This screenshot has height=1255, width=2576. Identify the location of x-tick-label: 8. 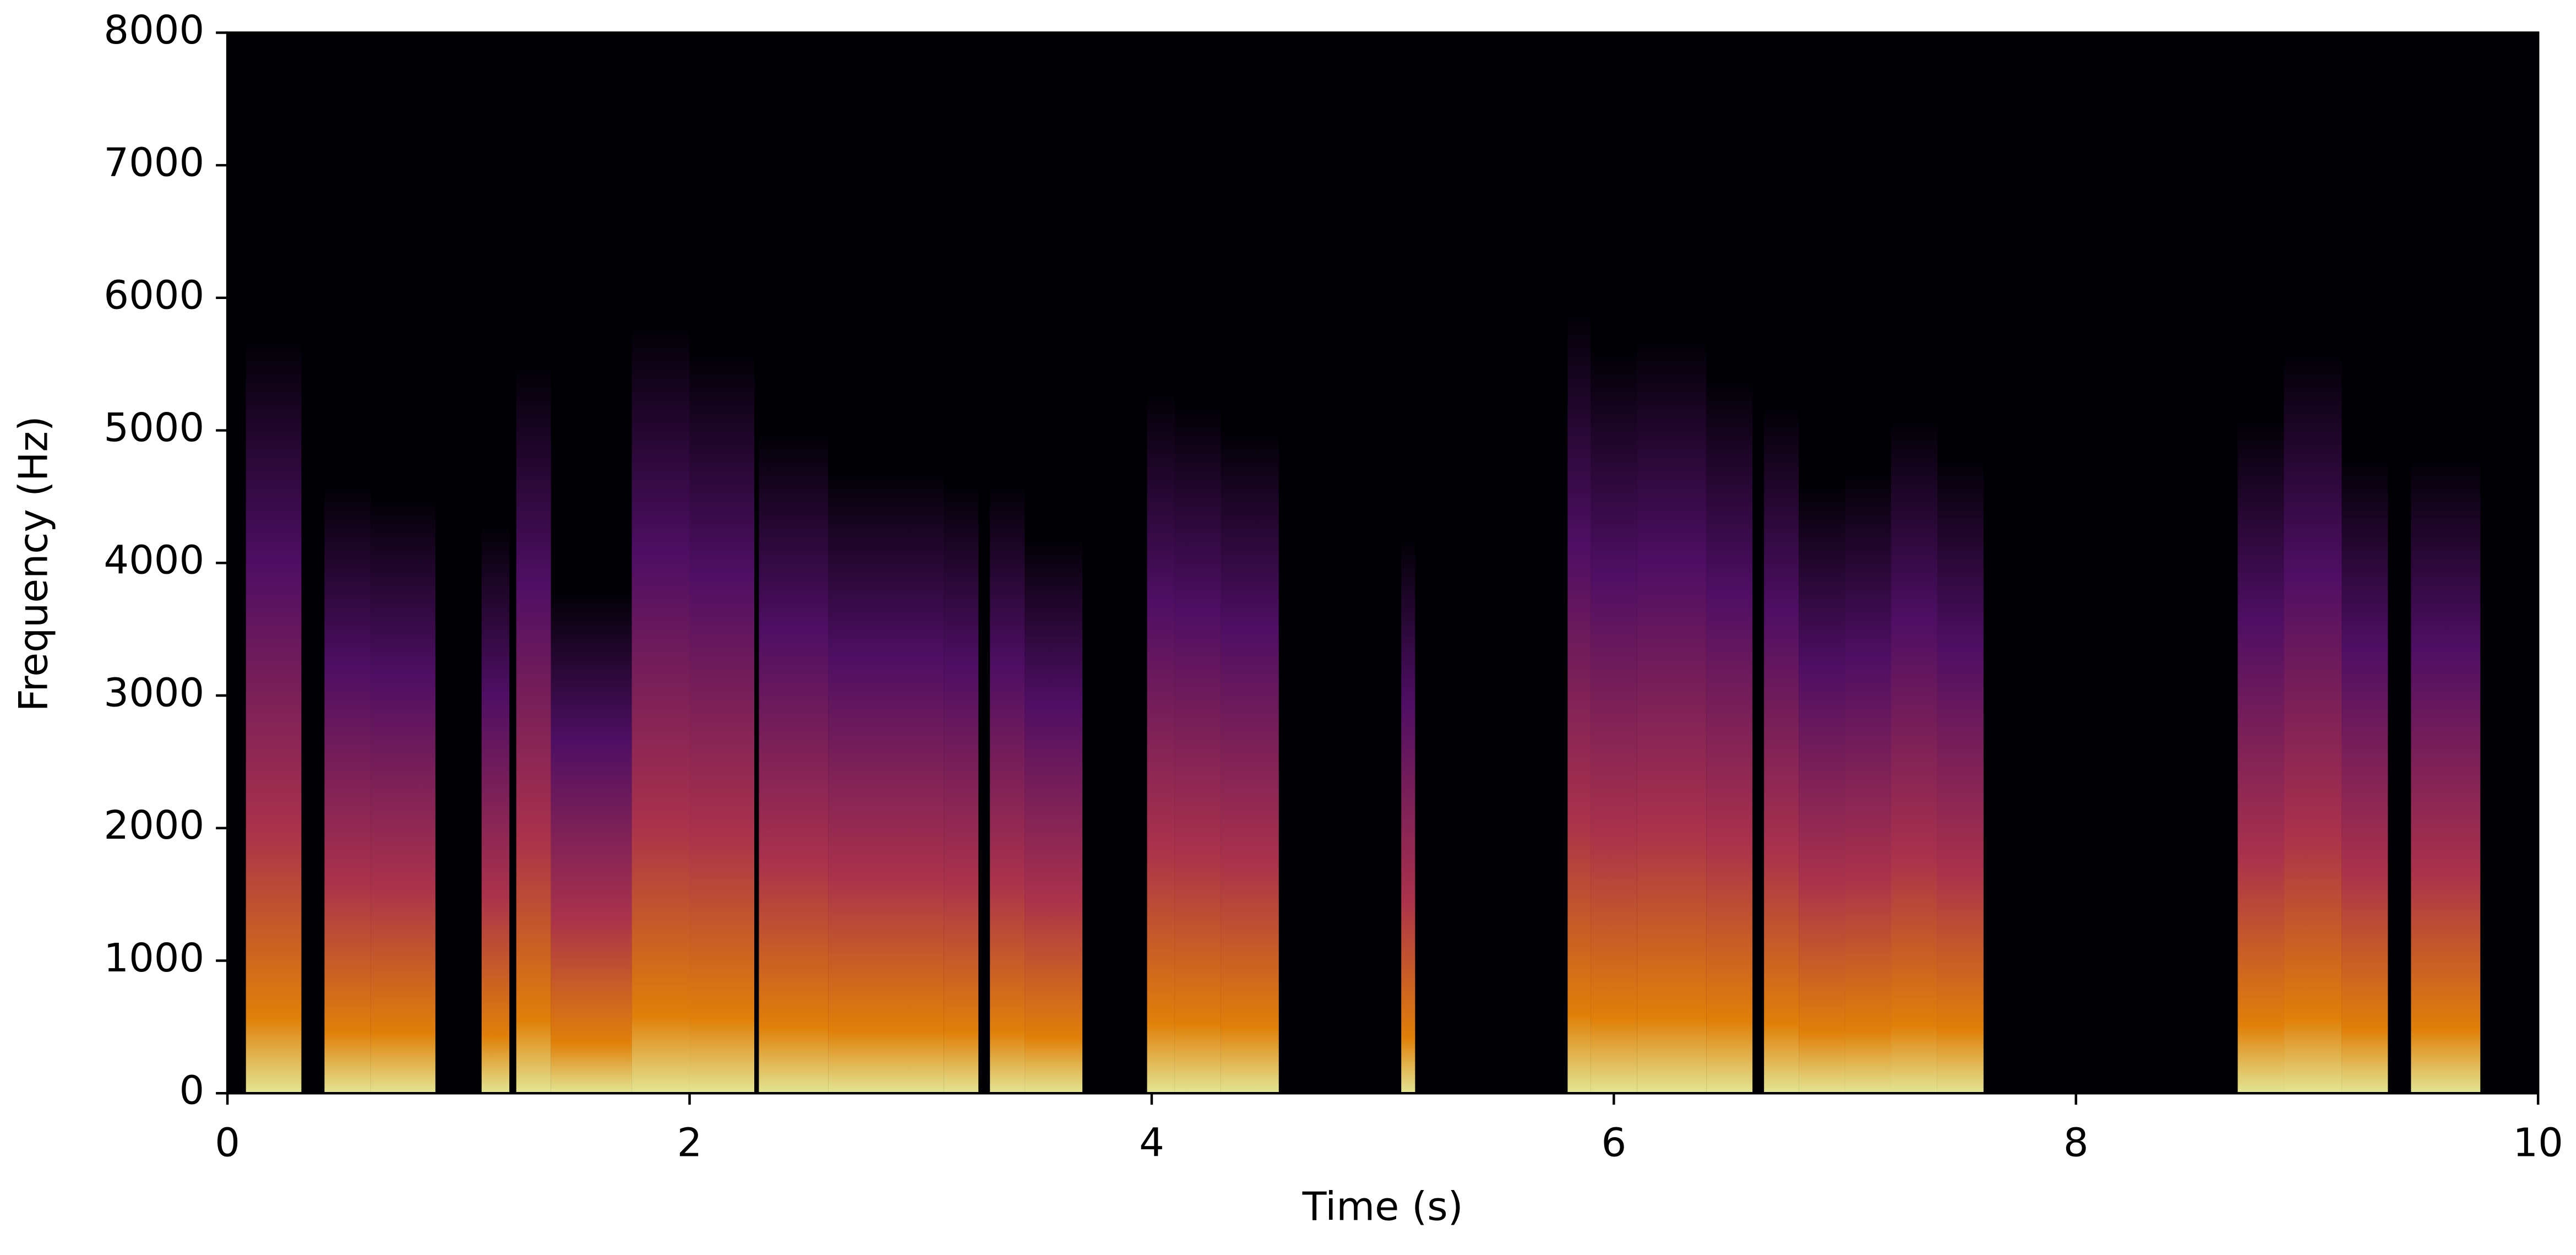
(2076, 1143).